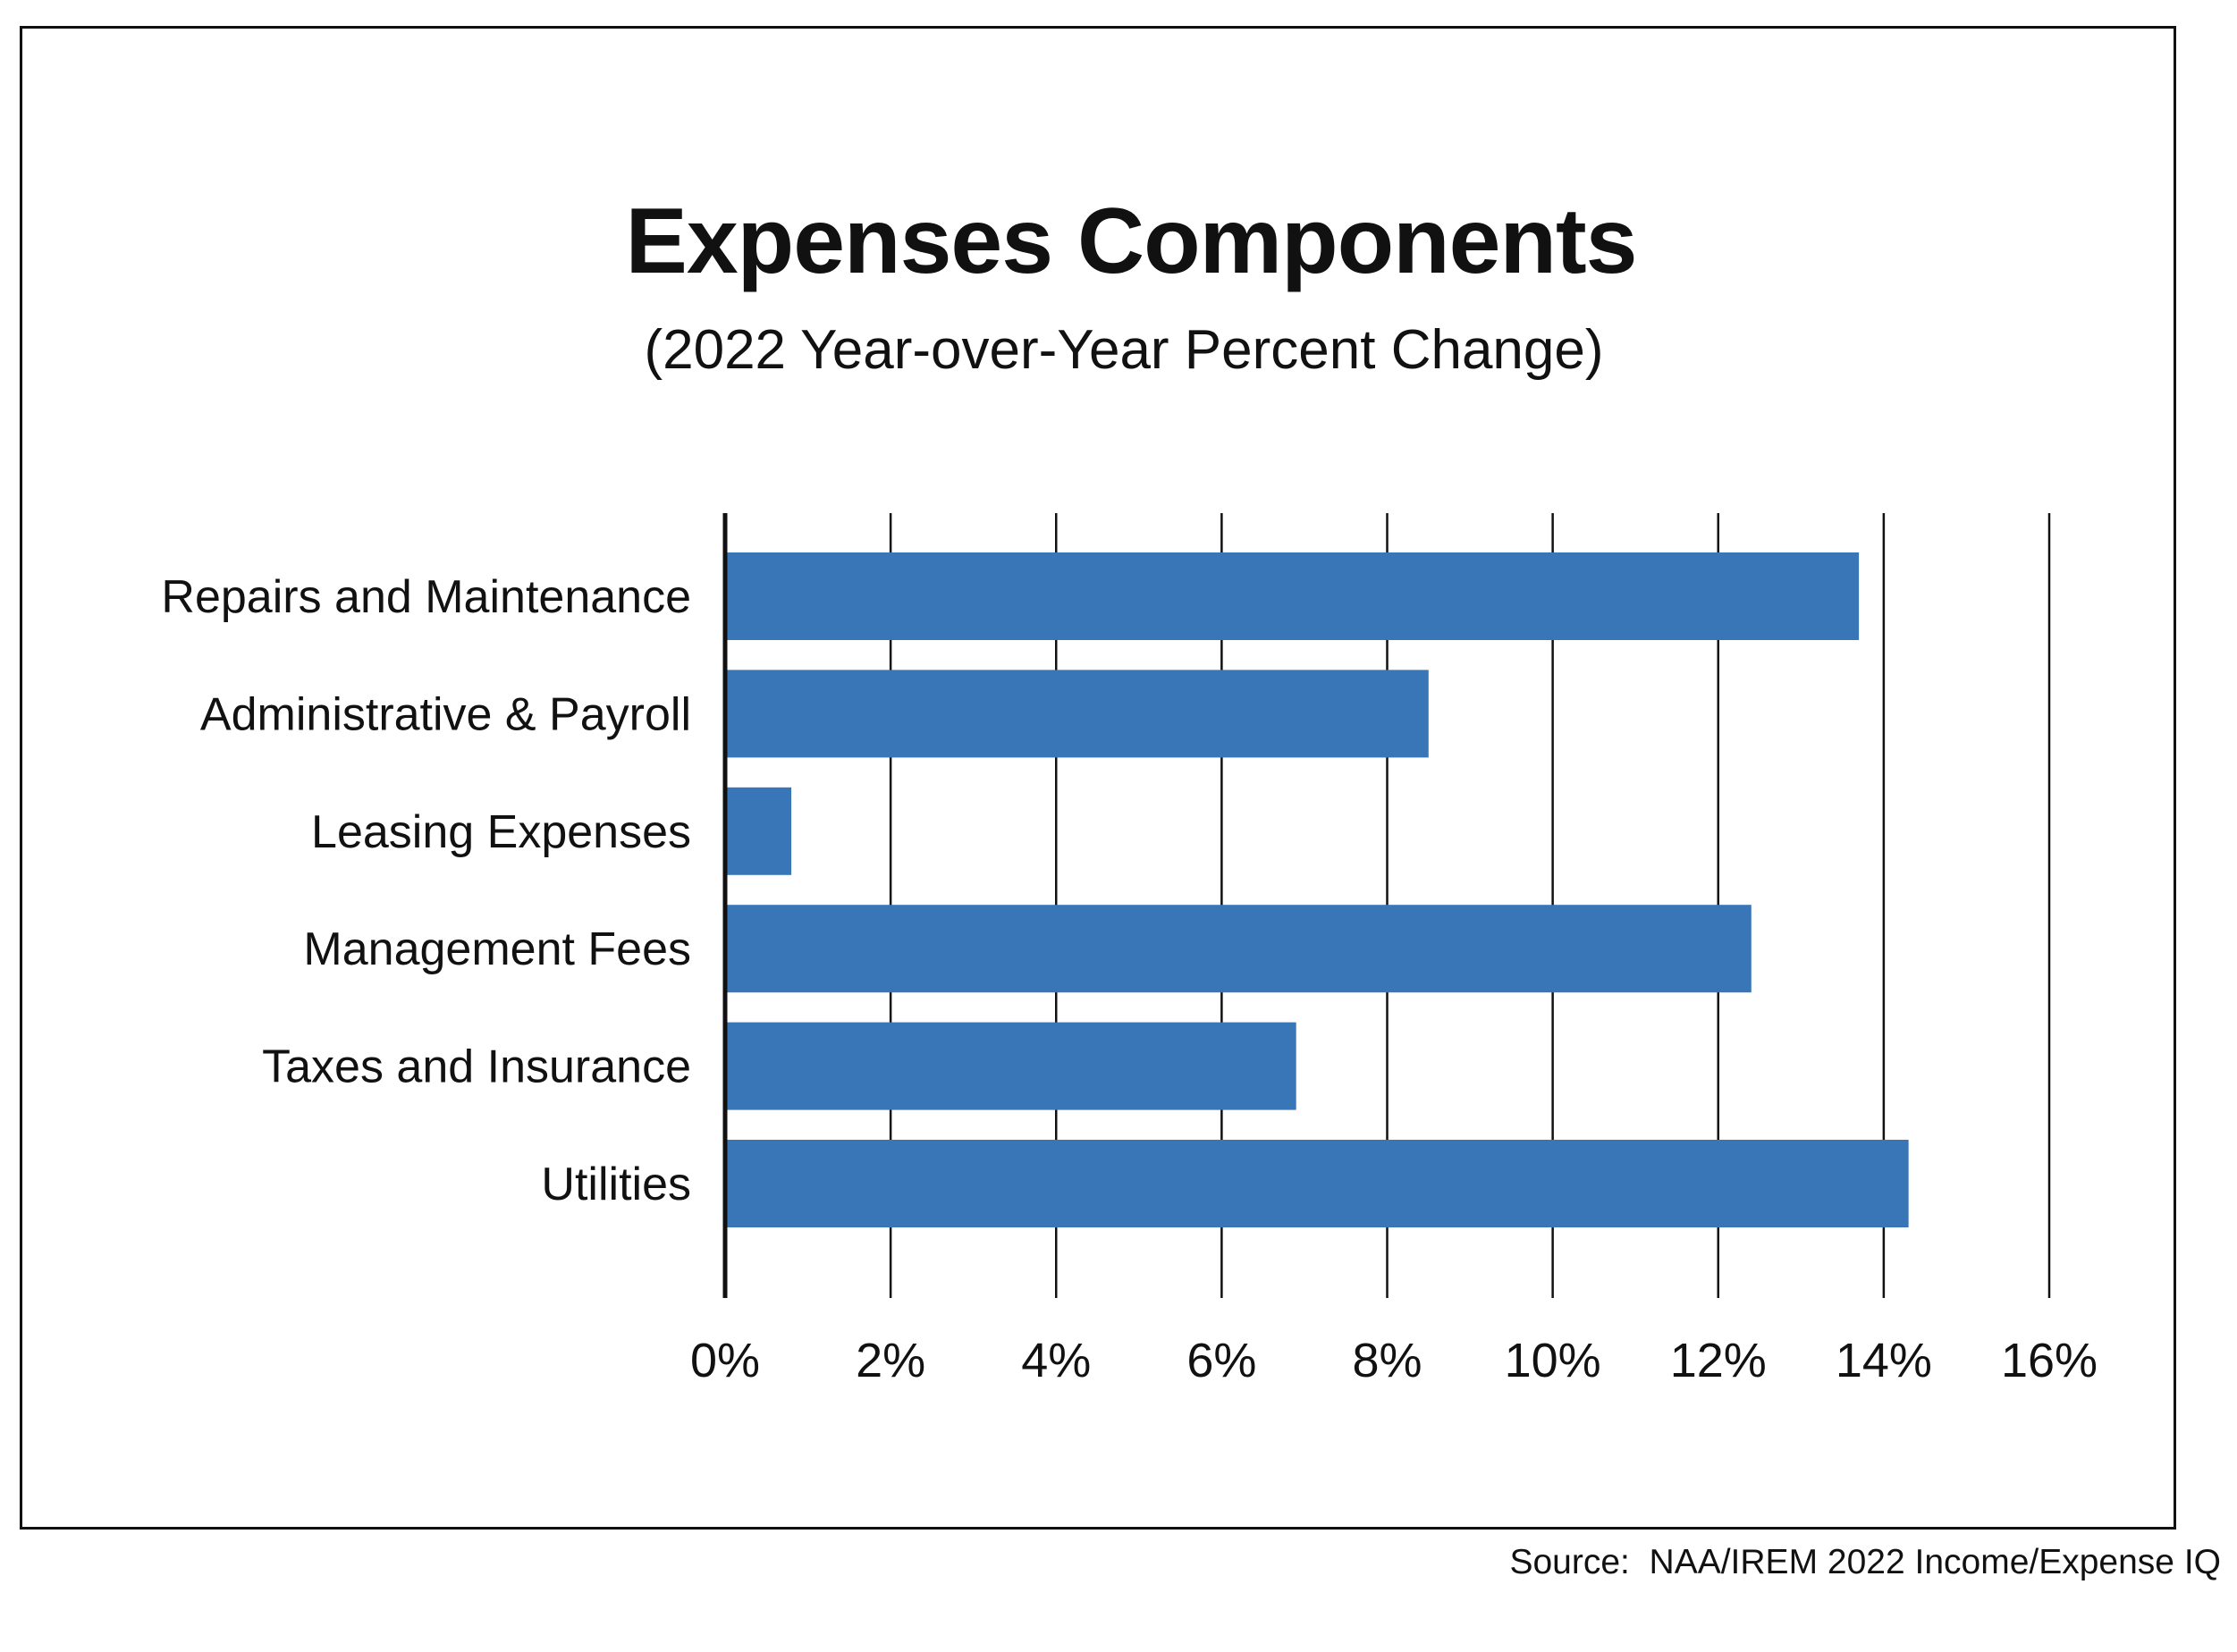 The image size is (2237, 1652). I want to click on x-tick-label-4: 4%, so click(1056, 1360).